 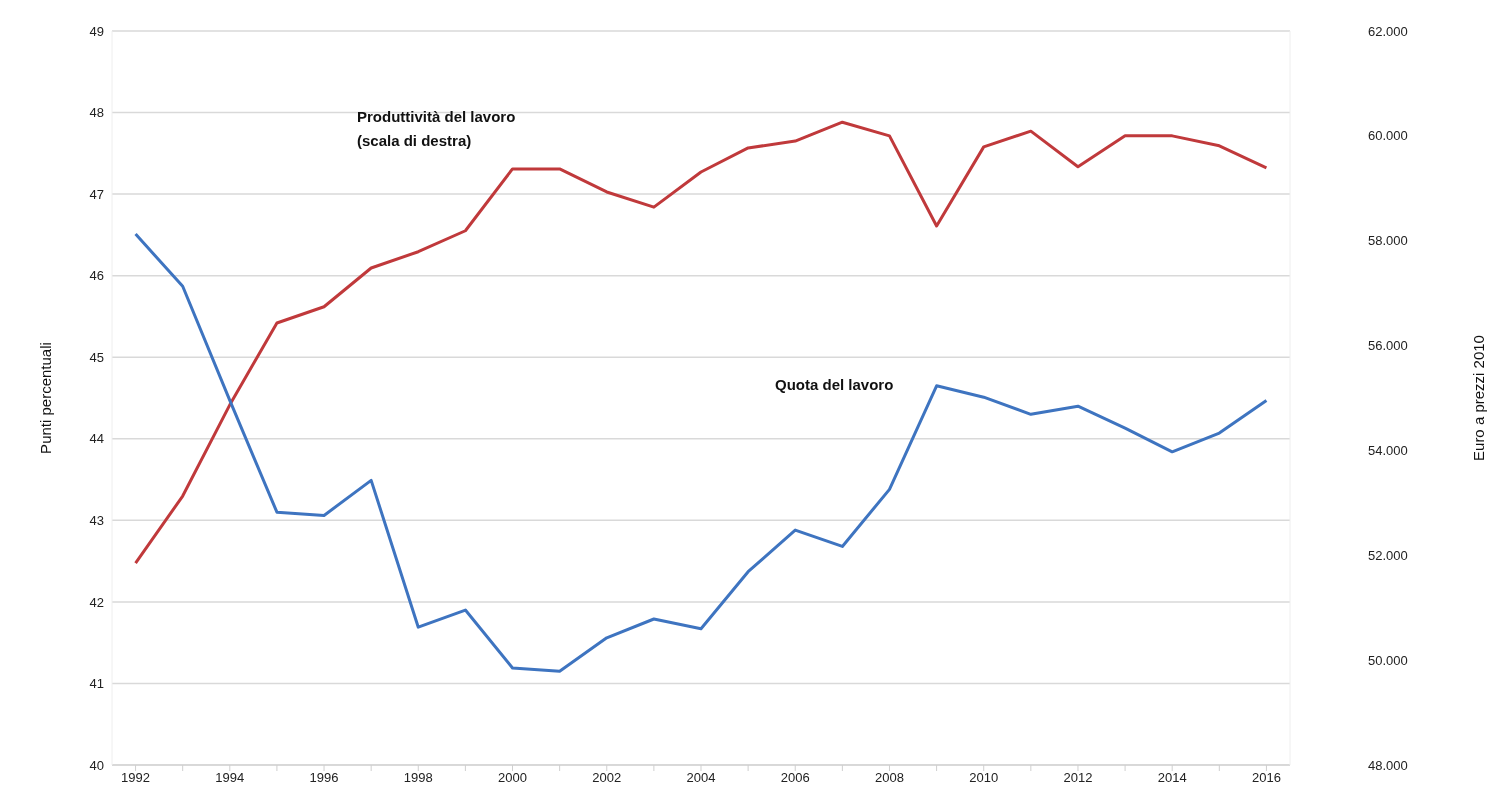 What do you see at coordinates (46, 398) in the screenshot?
I see `y-axis-title: Punti percentuali` at bounding box center [46, 398].